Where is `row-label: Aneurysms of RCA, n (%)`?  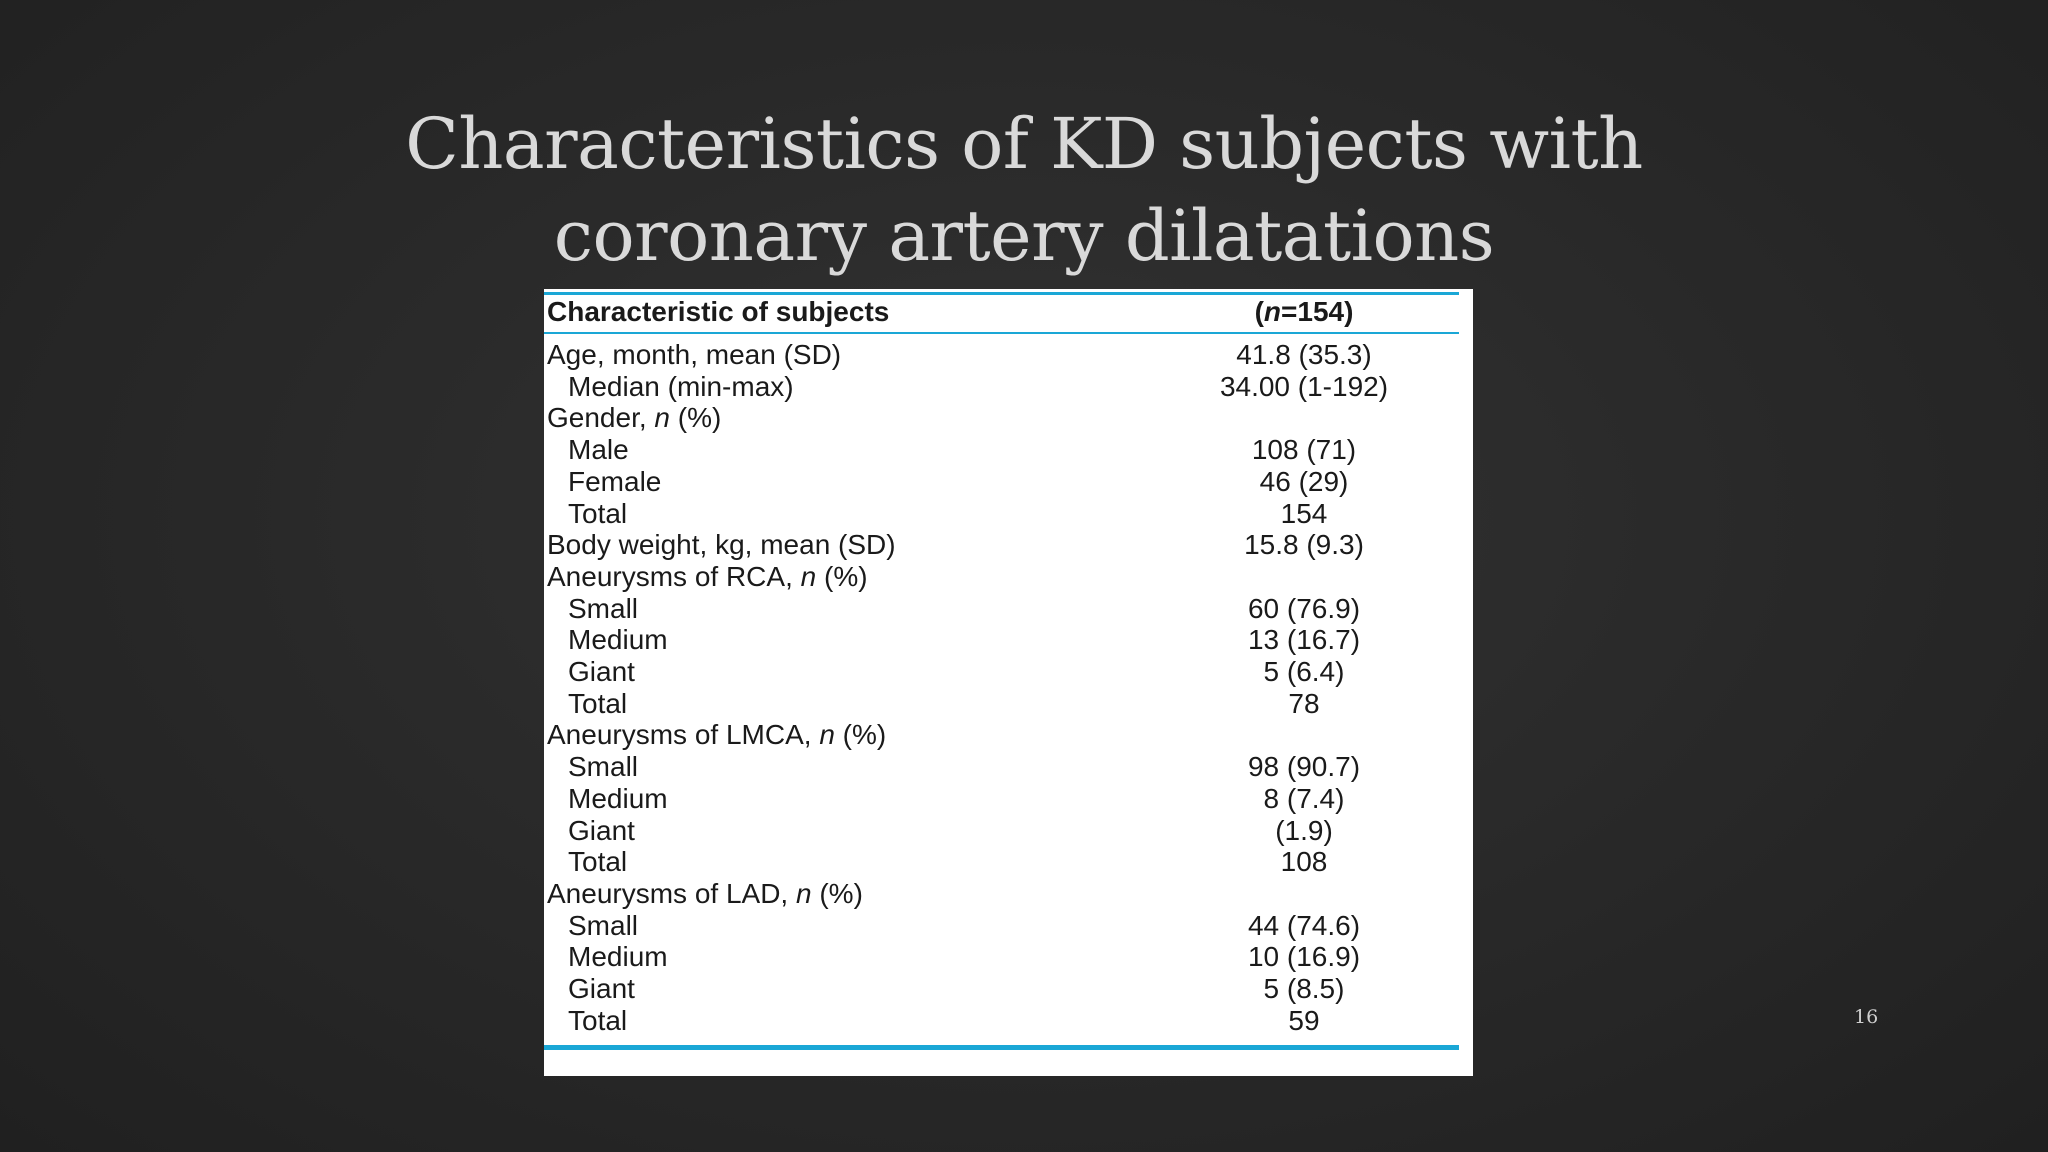
row-label: Aneurysms of RCA, n (%) is located at coordinates (707, 577).